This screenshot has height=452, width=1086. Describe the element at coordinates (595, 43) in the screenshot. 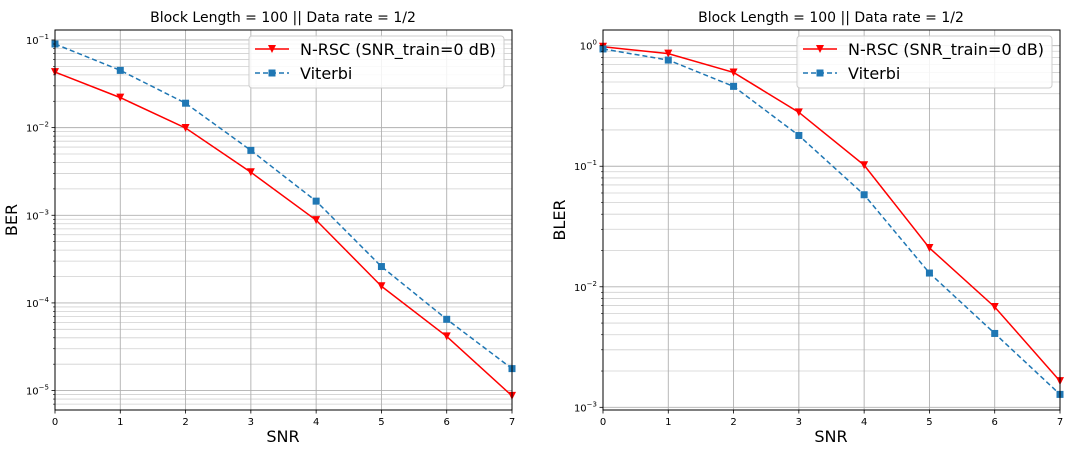

I see `y-tick-exponent: 0` at that location.